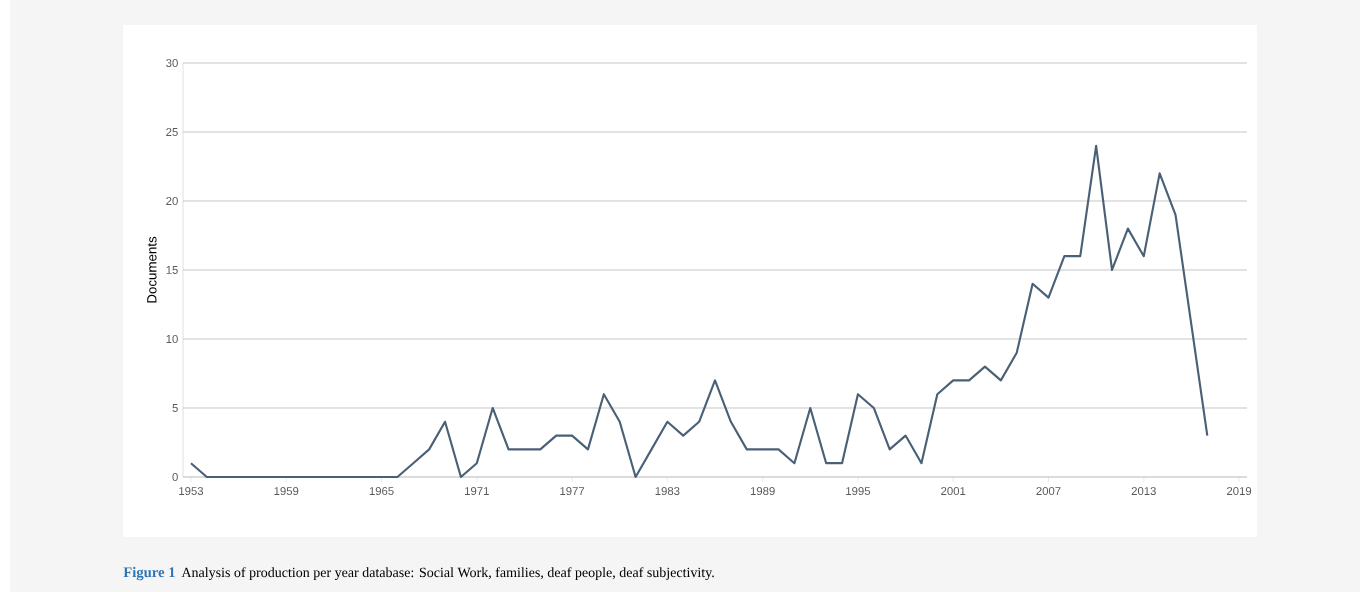  What do you see at coordinates (953, 491) in the screenshot?
I see `x-tick-label: 2001` at bounding box center [953, 491].